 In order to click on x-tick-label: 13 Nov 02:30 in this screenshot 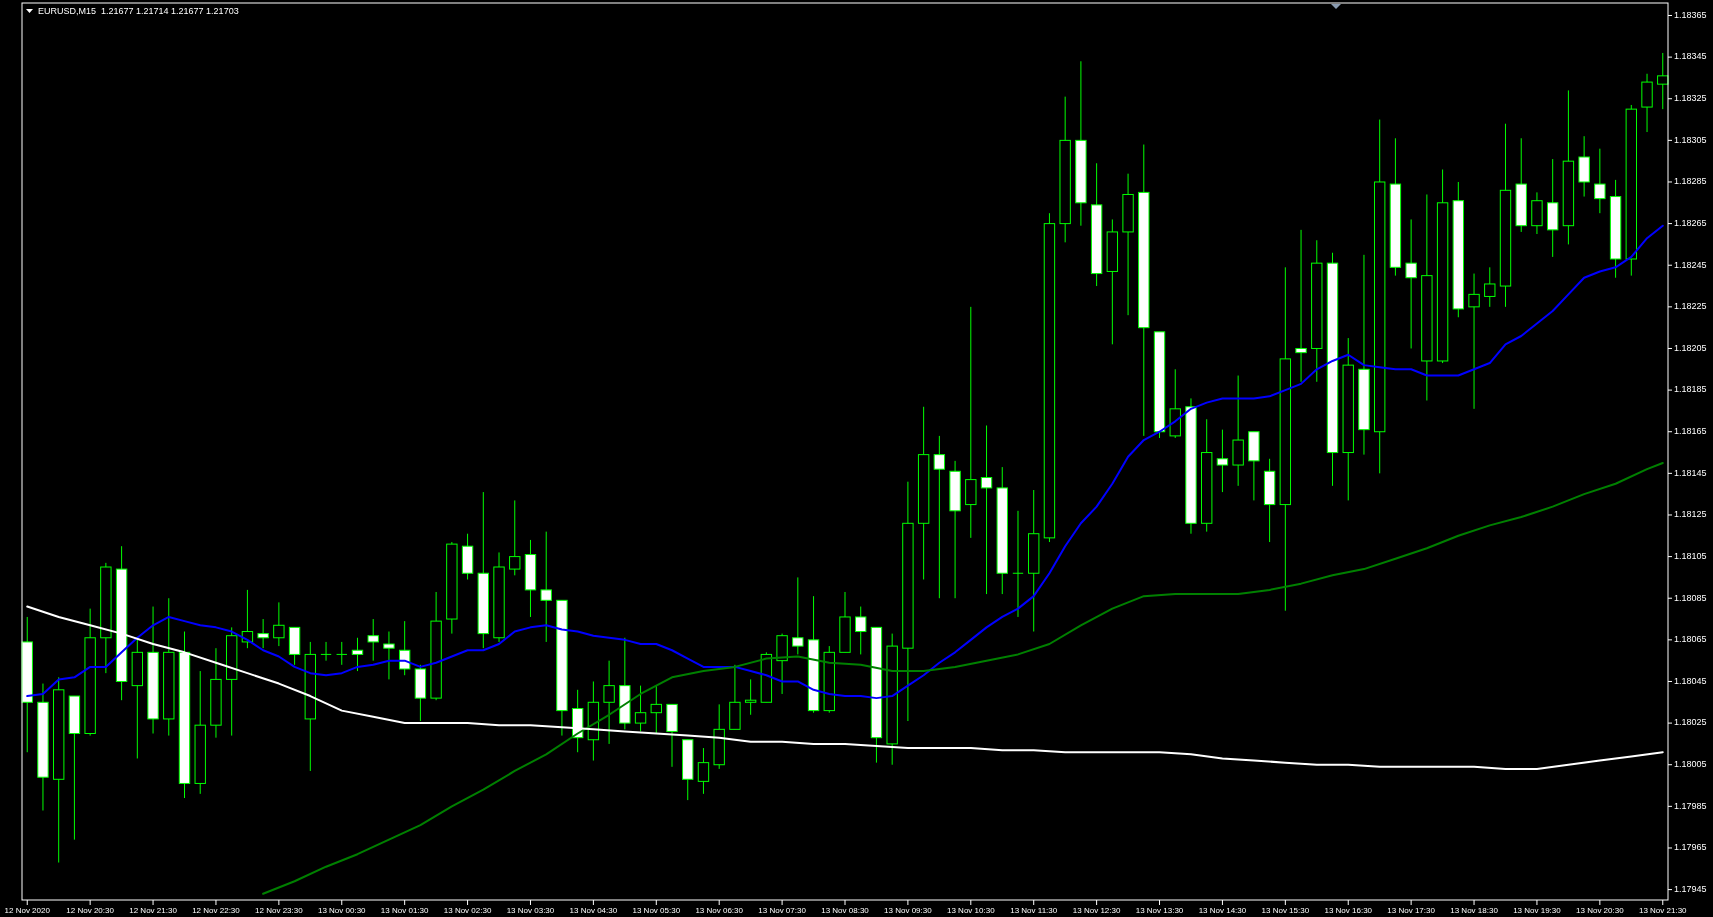, I will do `click(467, 910)`.